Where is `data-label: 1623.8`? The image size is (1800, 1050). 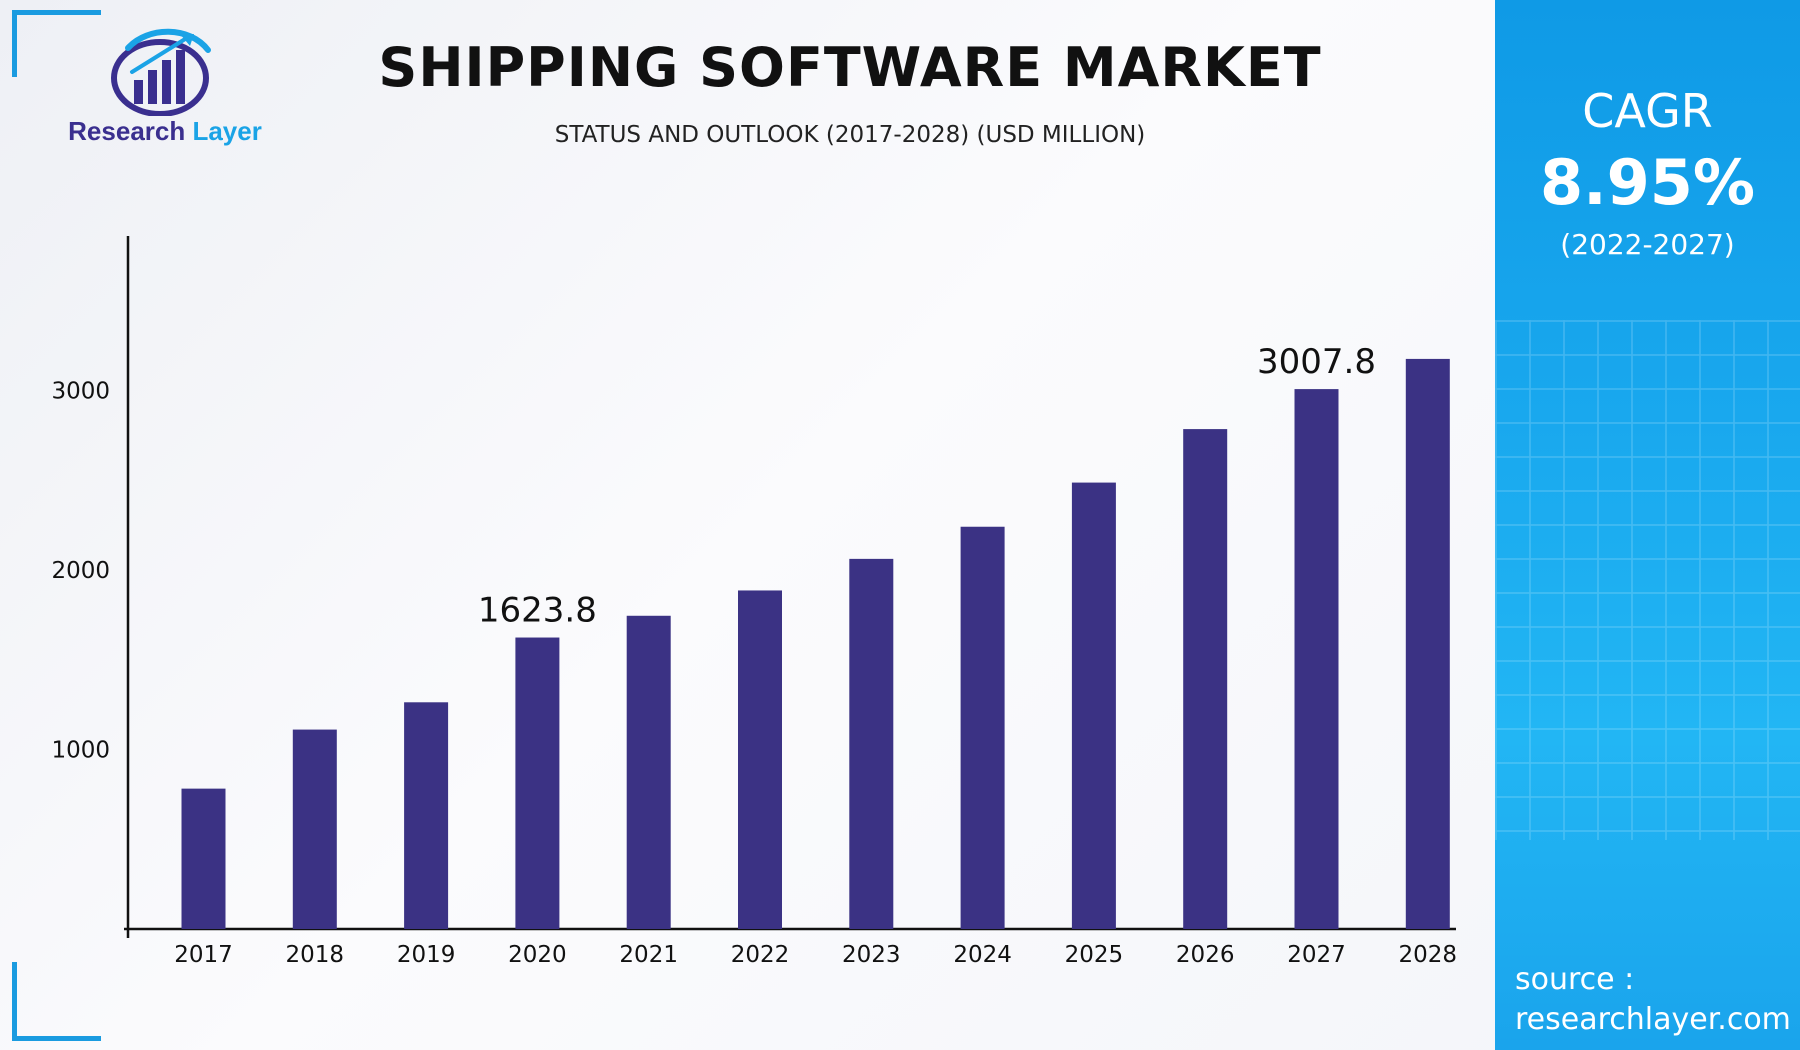
data-label: 1623.8 is located at coordinates (537, 611).